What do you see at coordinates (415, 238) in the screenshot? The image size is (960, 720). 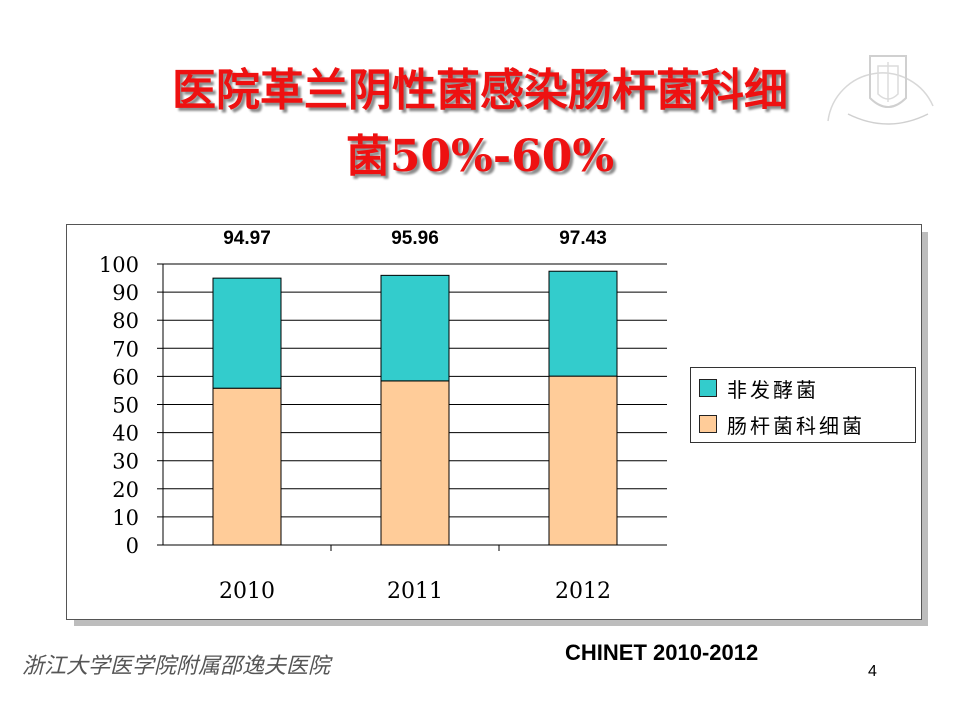 I see `total-label-2011: 95.96` at bounding box center [415, 238].